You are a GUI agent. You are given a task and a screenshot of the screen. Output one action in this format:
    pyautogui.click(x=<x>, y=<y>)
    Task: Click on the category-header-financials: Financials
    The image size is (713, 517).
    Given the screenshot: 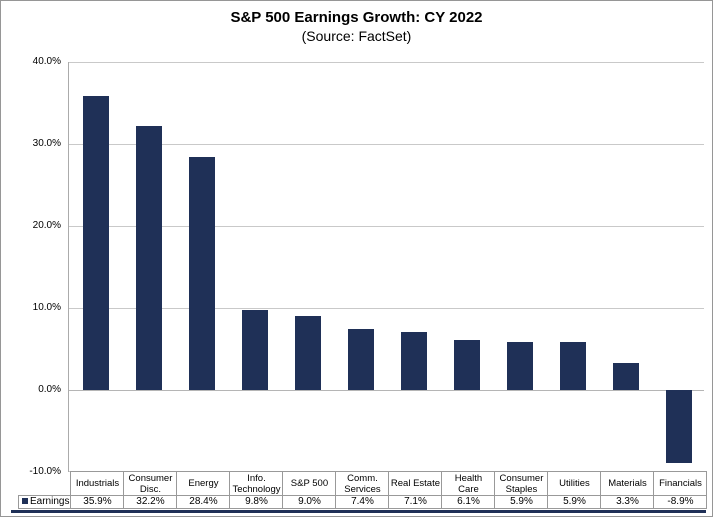 What is the action you would take?
    pyautogui.click(x=680, y=483)
    